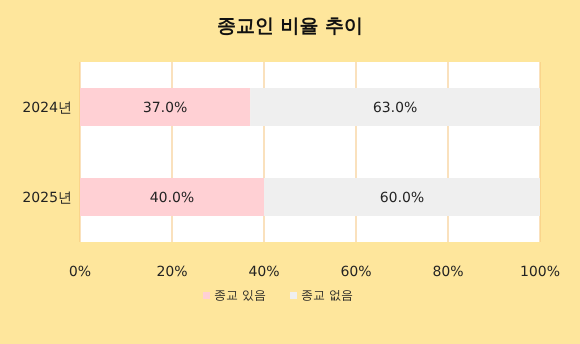 This screenshot has width=580, height=344. Describe the element at coordinates (356, 272) in the screenshot. I see `xtick: 60%` at that location.